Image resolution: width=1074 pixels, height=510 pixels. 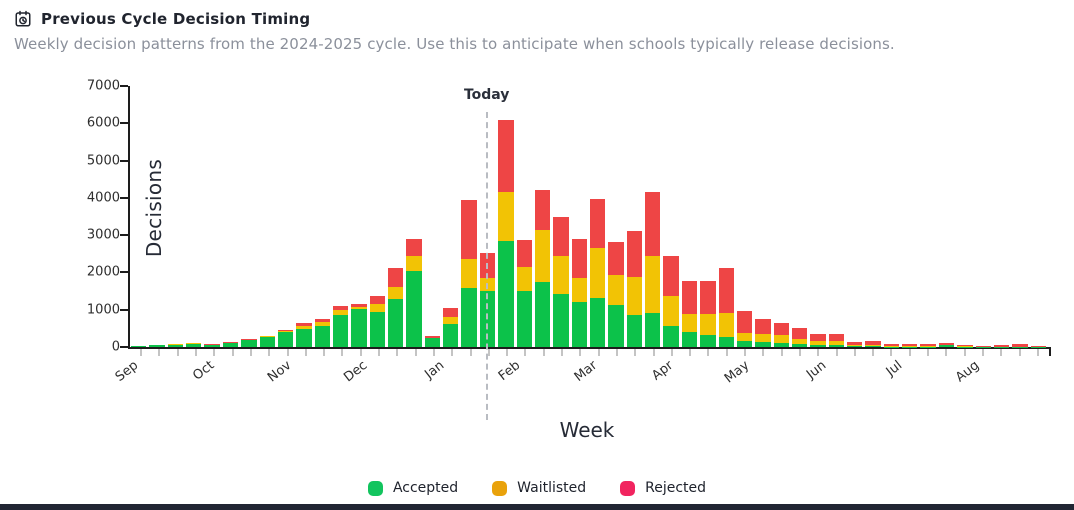 What do you see at coordinates (412, 488) in the screenshot?
I see `legend-item-accepted: Accepted` at bounding box center [412, 488].